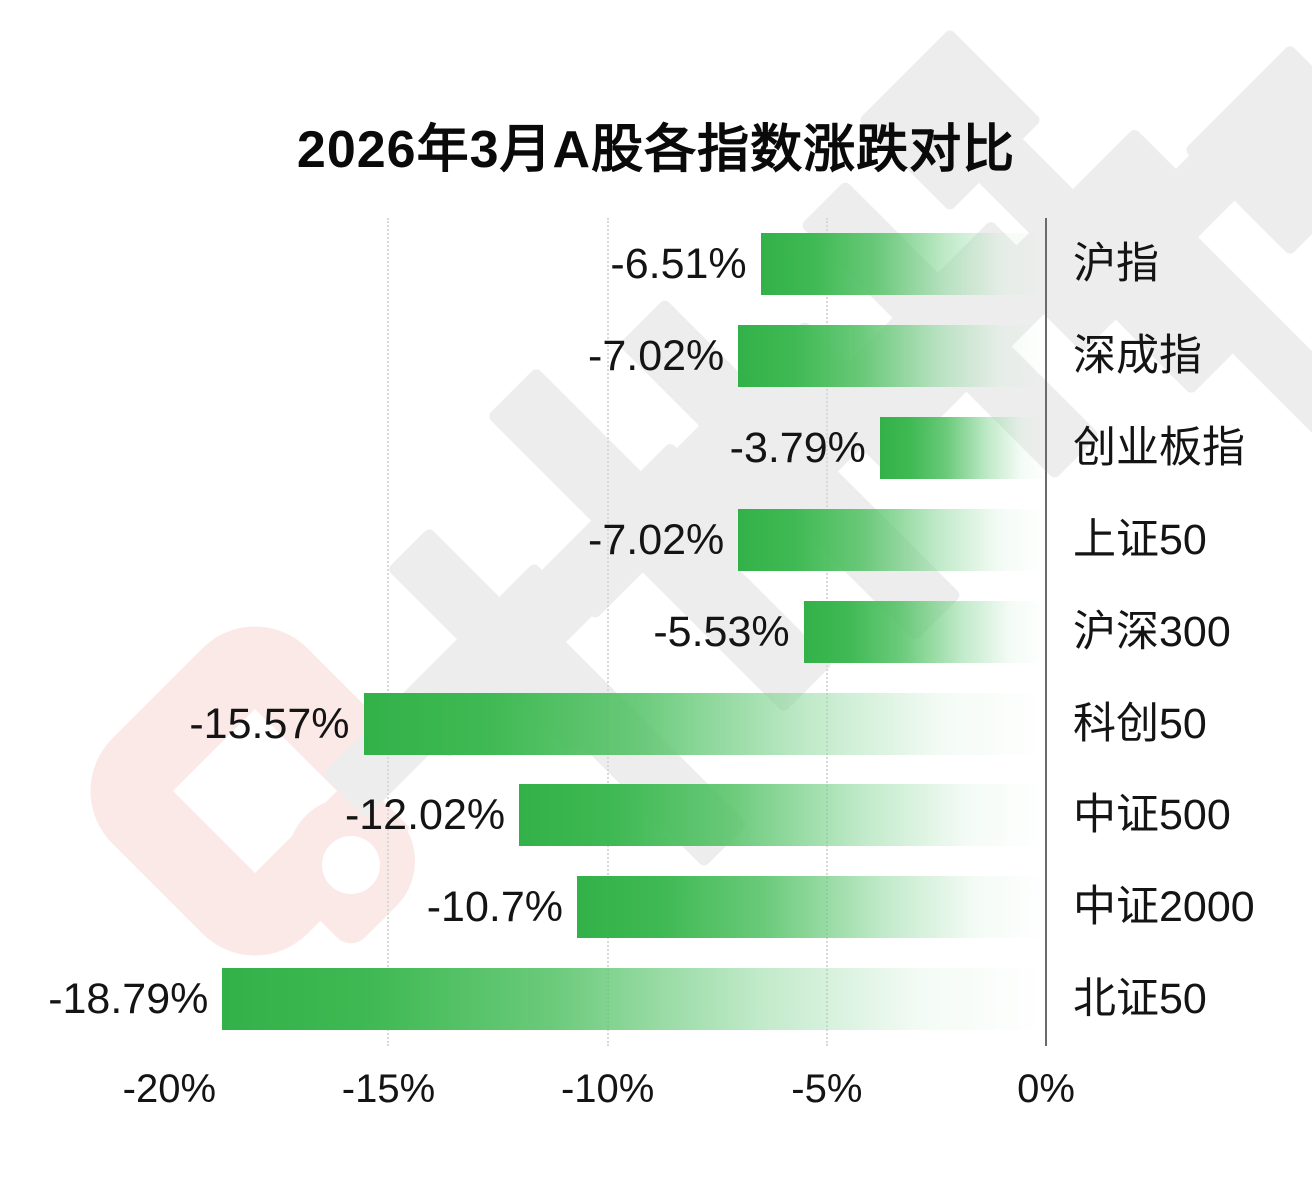 The image size is (1312, 1191). What do you see at coordinates (1137, 355) in the screenshot?
I see `bar-category-label: 深成指` at bounding box center [1137, 355].